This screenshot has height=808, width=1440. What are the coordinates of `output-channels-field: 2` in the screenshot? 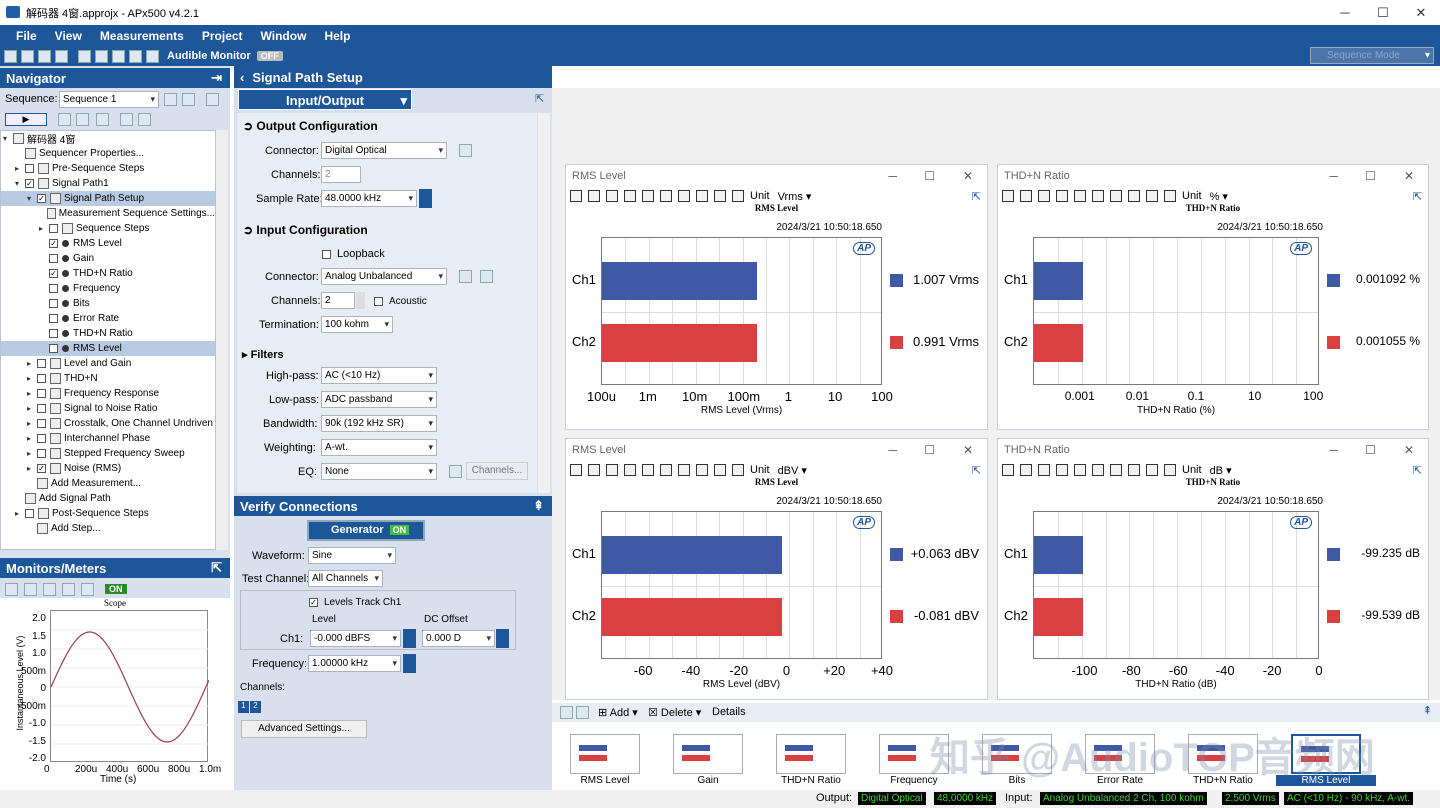 It's located at (341, 174).